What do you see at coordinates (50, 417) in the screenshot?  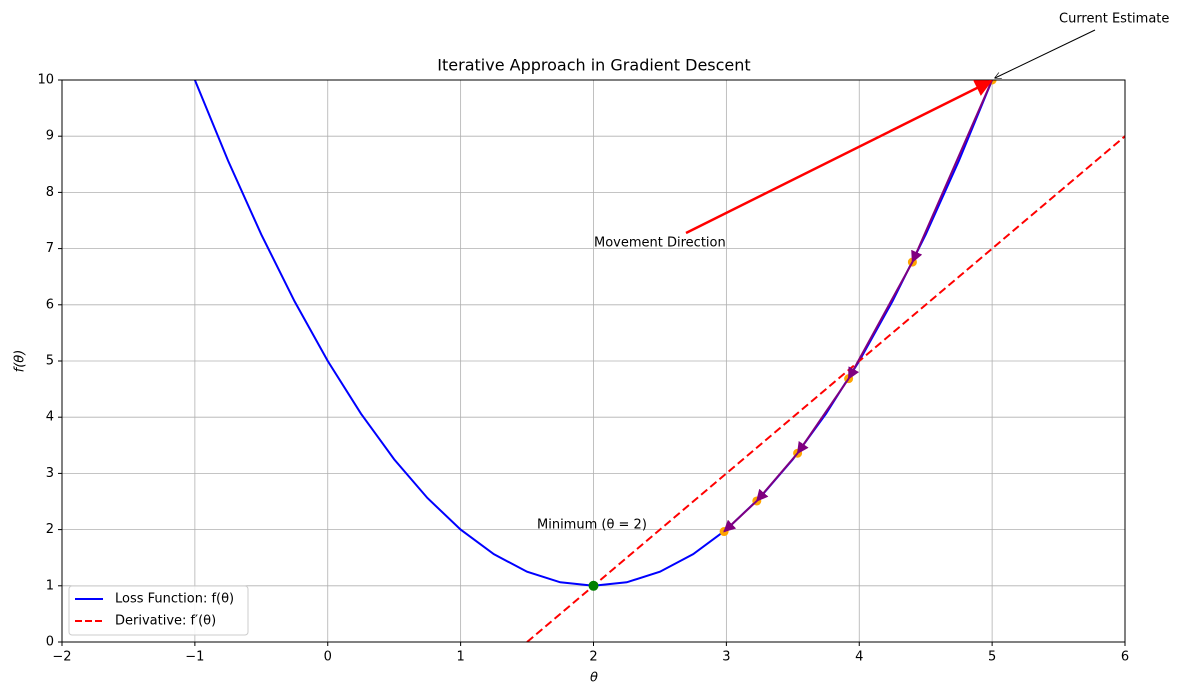 I see `y-tick-label: 4` at bounding box center [50, 417].